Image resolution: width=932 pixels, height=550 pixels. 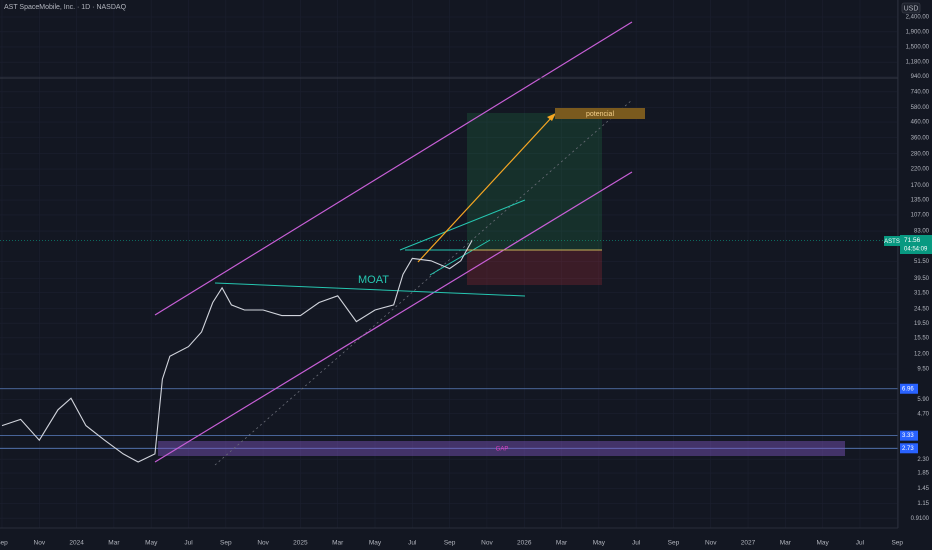 What do you see at coordinates (524, 543) in the screenshot?
I see `x-tick-label: 2026` at bounding box center [524, 543].